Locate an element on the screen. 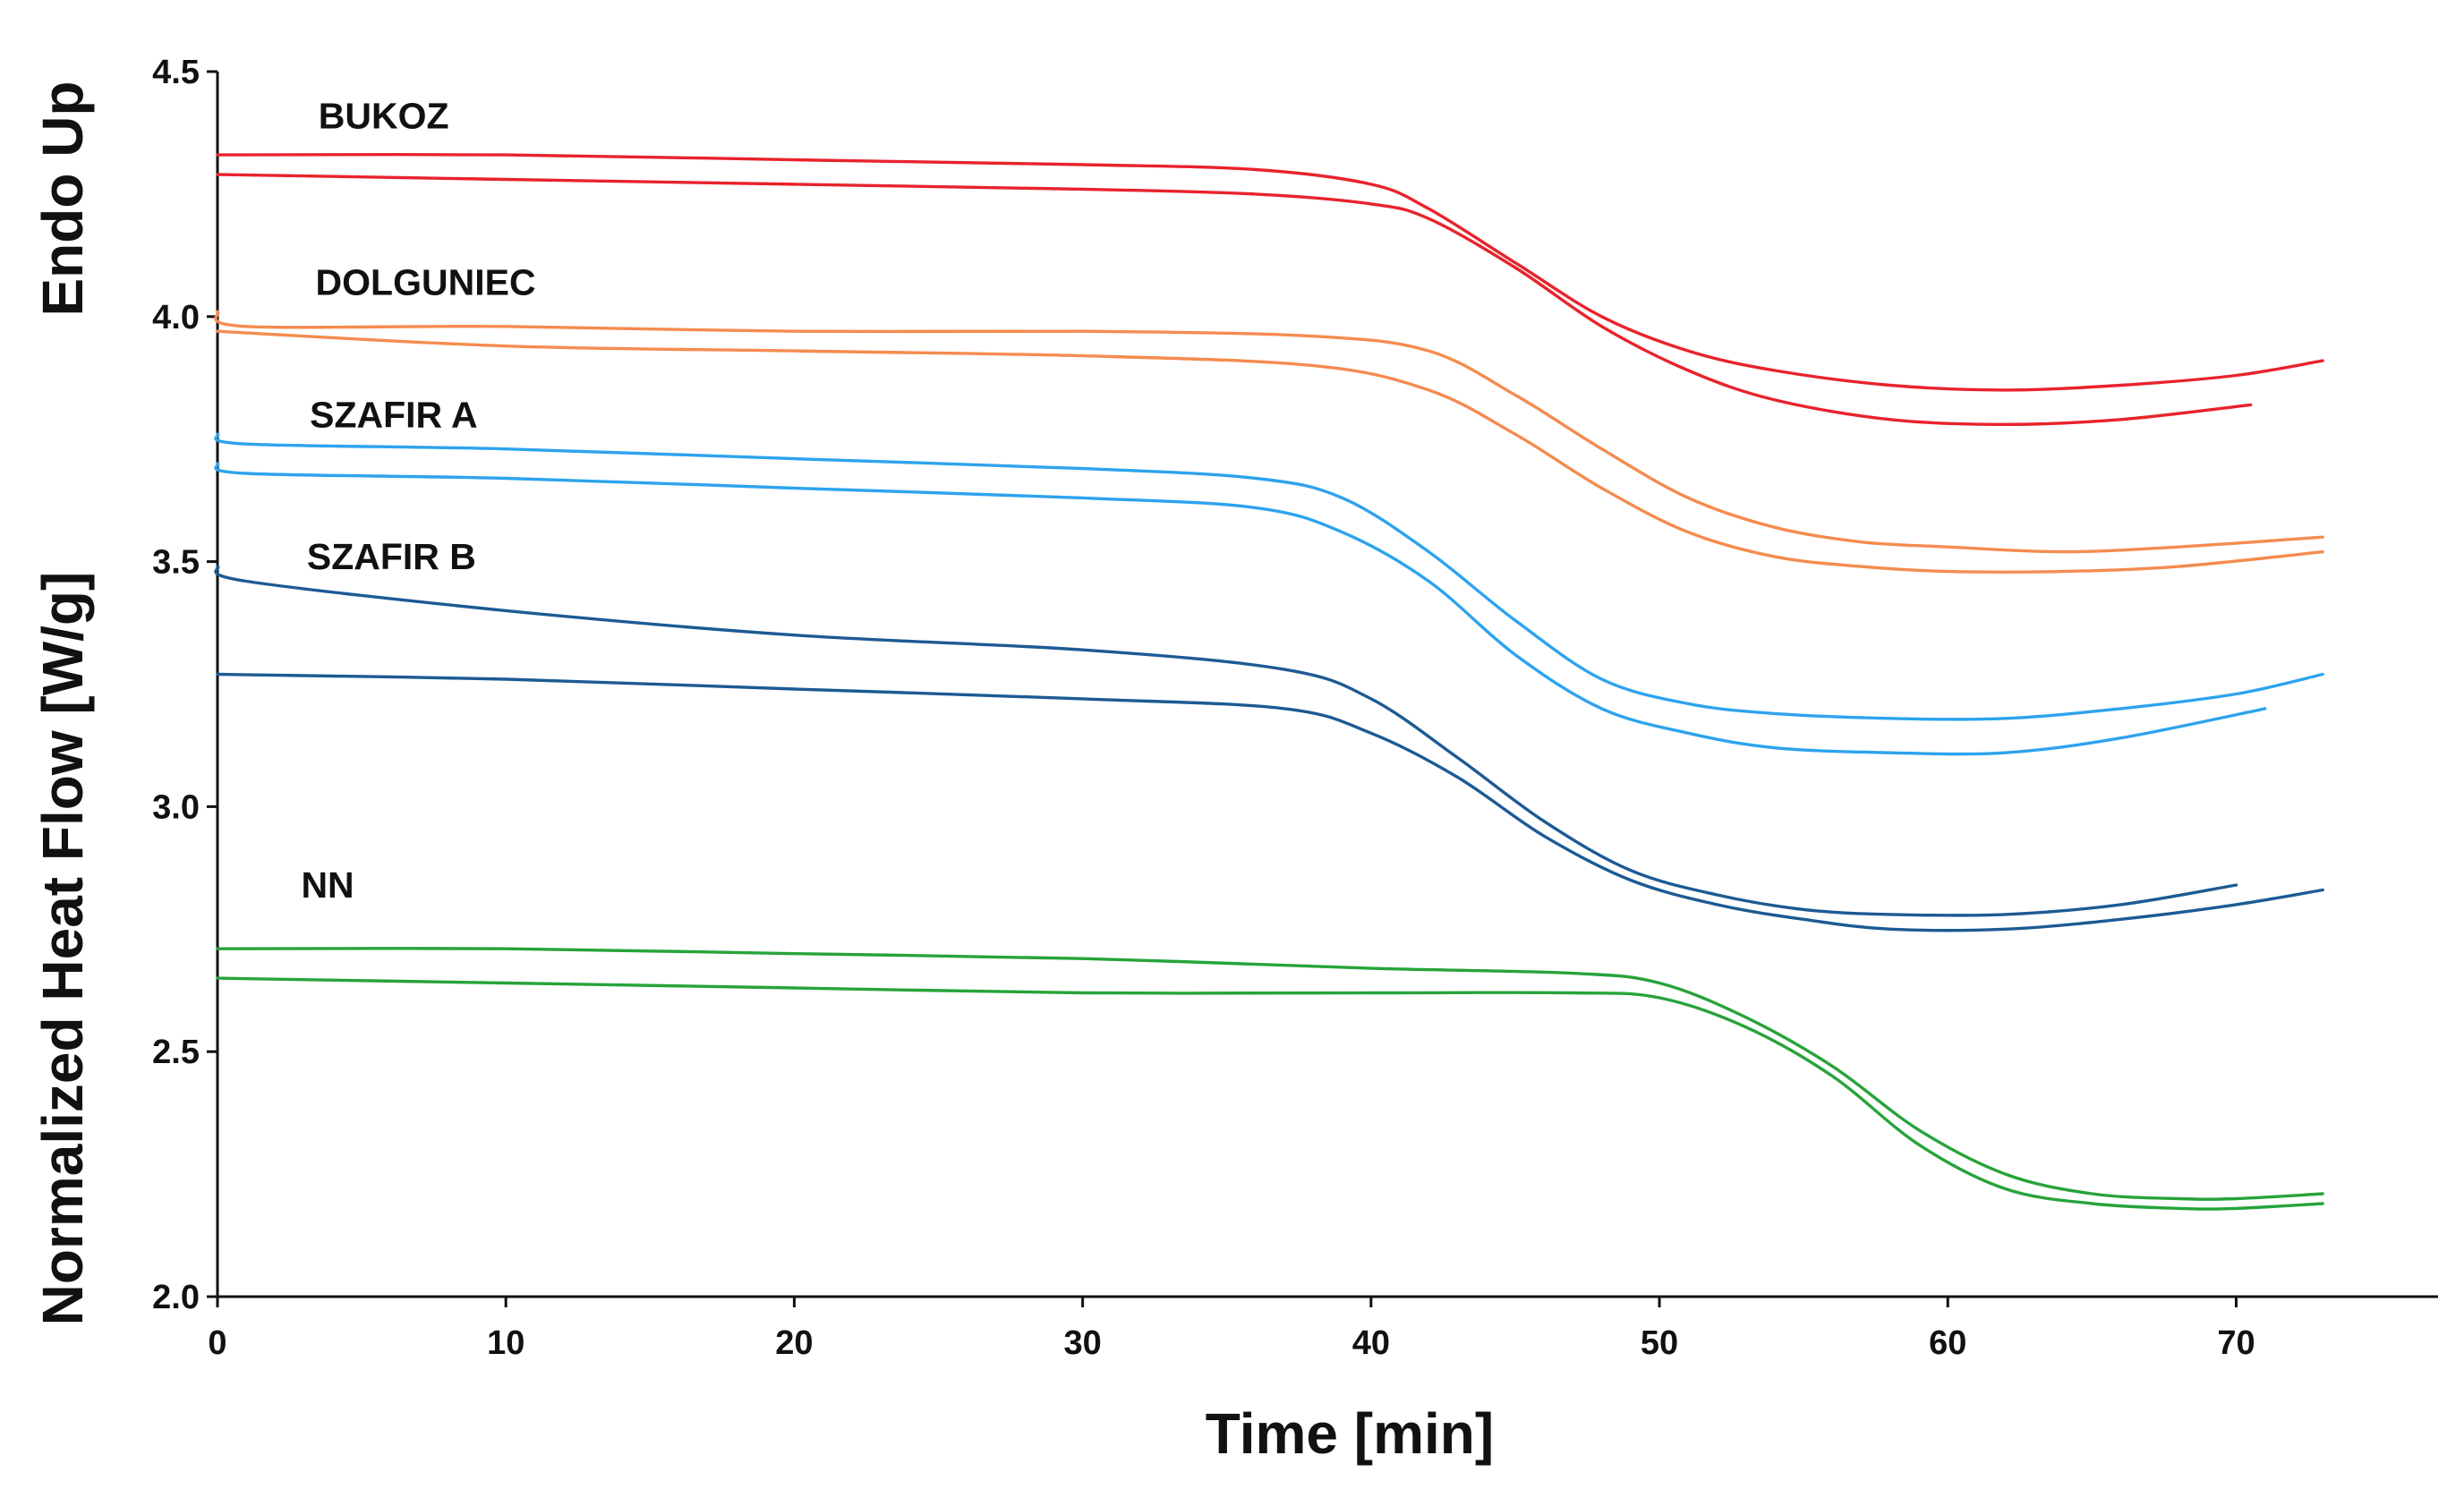 This screenshot has width=2464, height=1498. series-label-szafir-a: SZAFIR A is located at coordinates (394, 414).